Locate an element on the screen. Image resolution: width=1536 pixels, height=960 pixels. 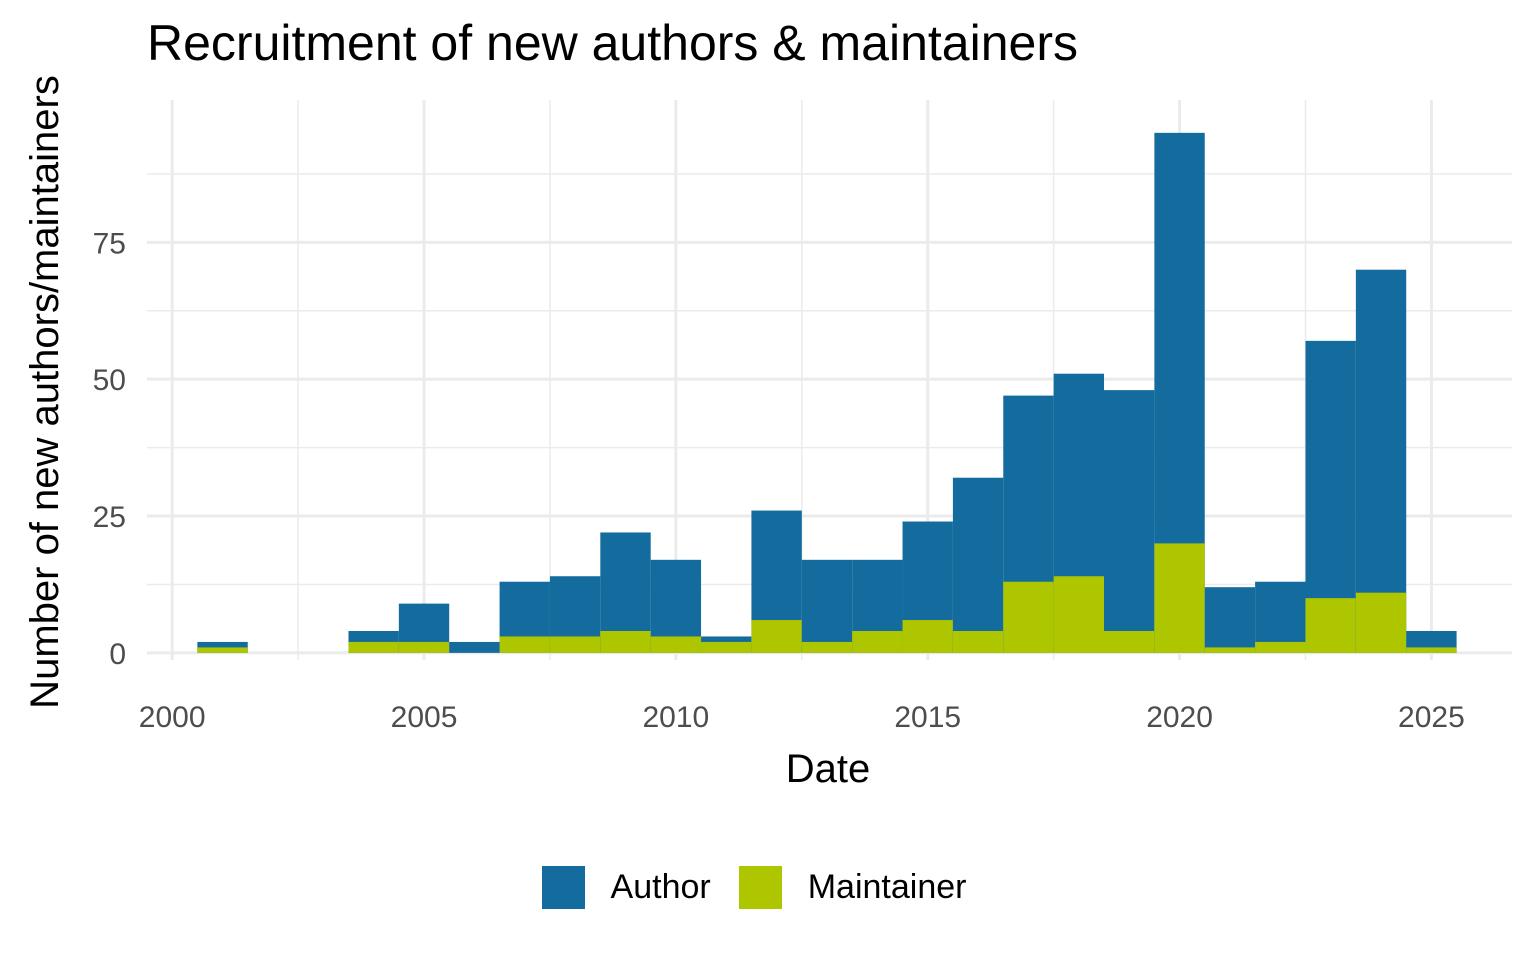
legend: Author Maintainer is located at coordinates (768, 887).